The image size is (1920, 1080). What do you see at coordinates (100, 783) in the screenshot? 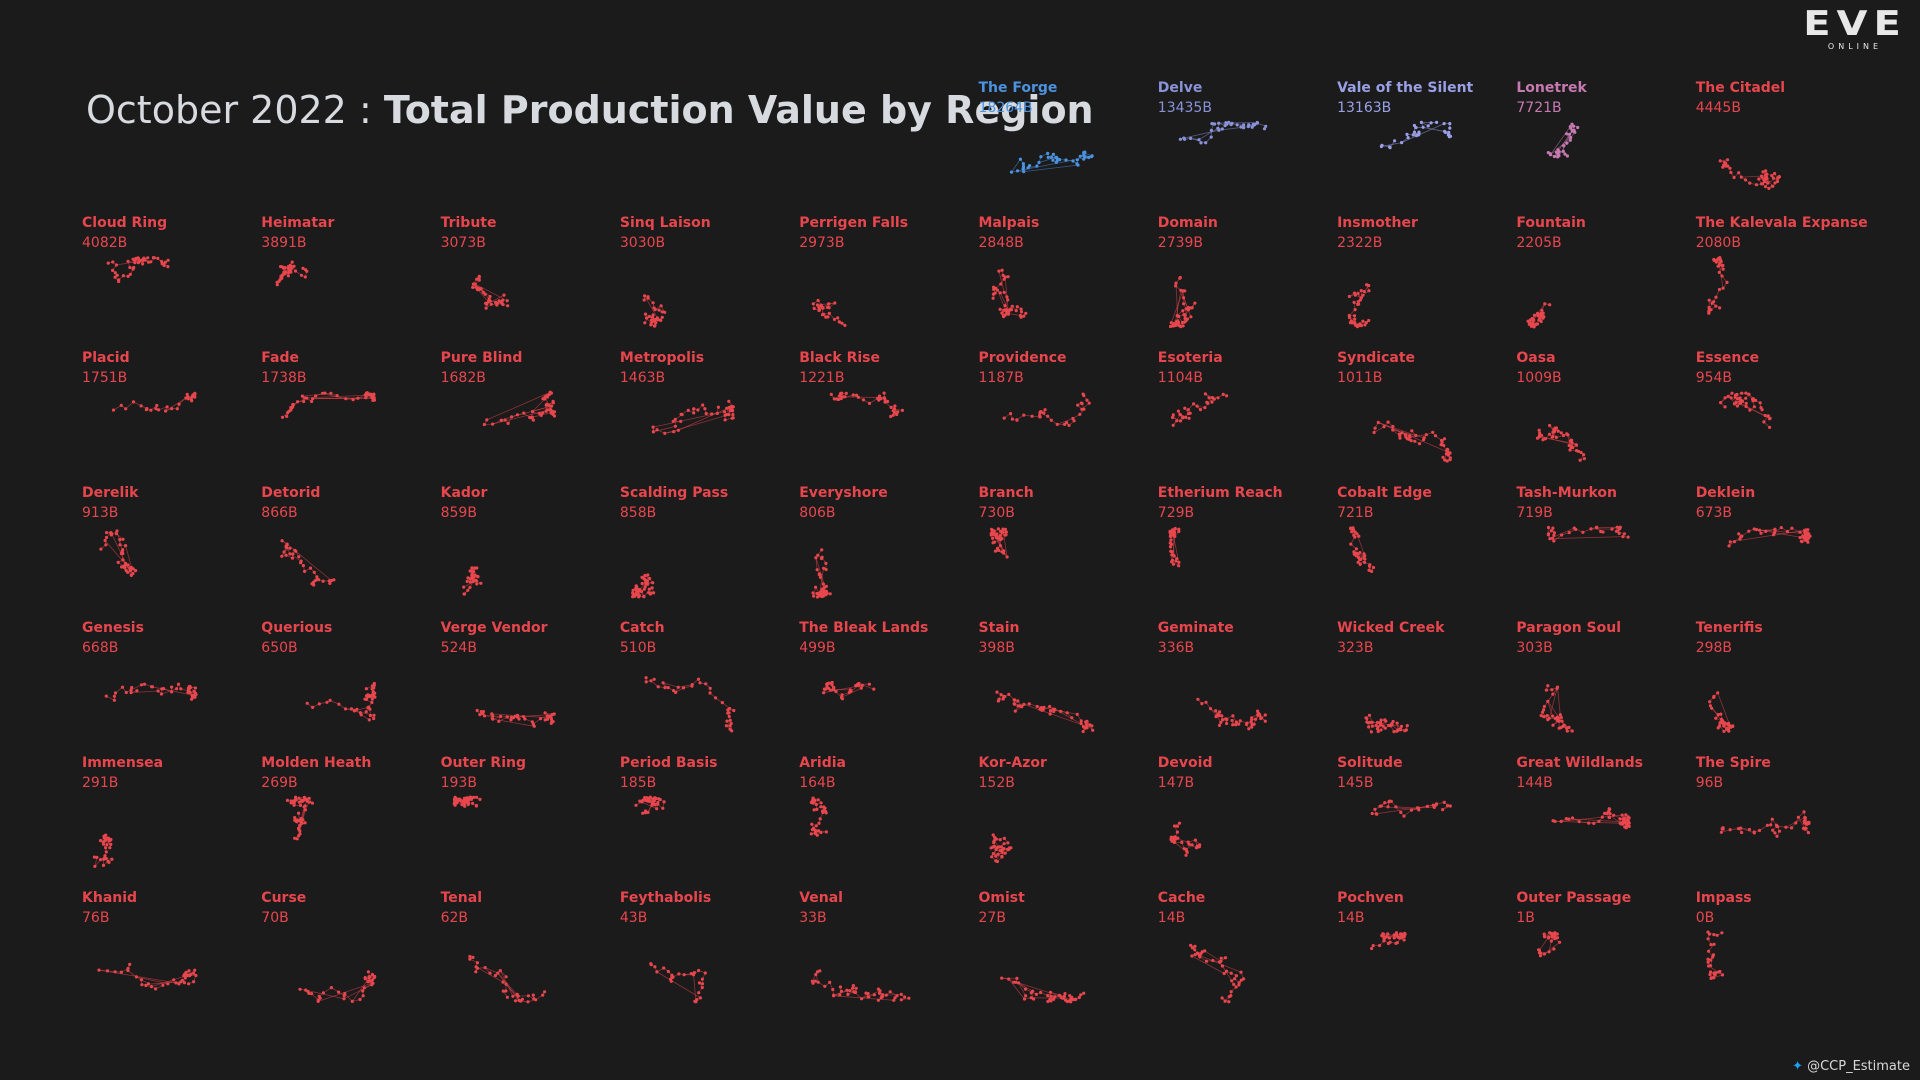
I see `region-value: 291B` at bounding box center [100, 783].